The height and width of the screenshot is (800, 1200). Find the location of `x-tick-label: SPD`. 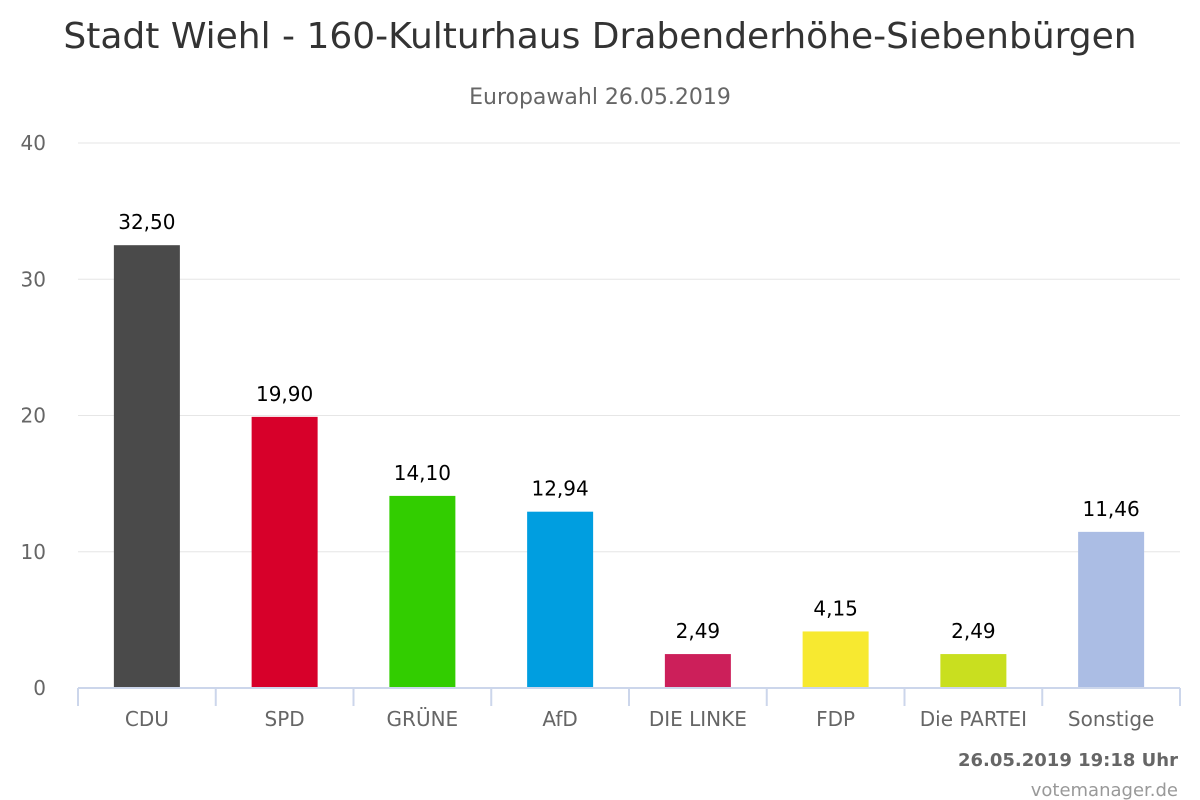

x-tick-label: SPD is located at coordinates (285, 719).